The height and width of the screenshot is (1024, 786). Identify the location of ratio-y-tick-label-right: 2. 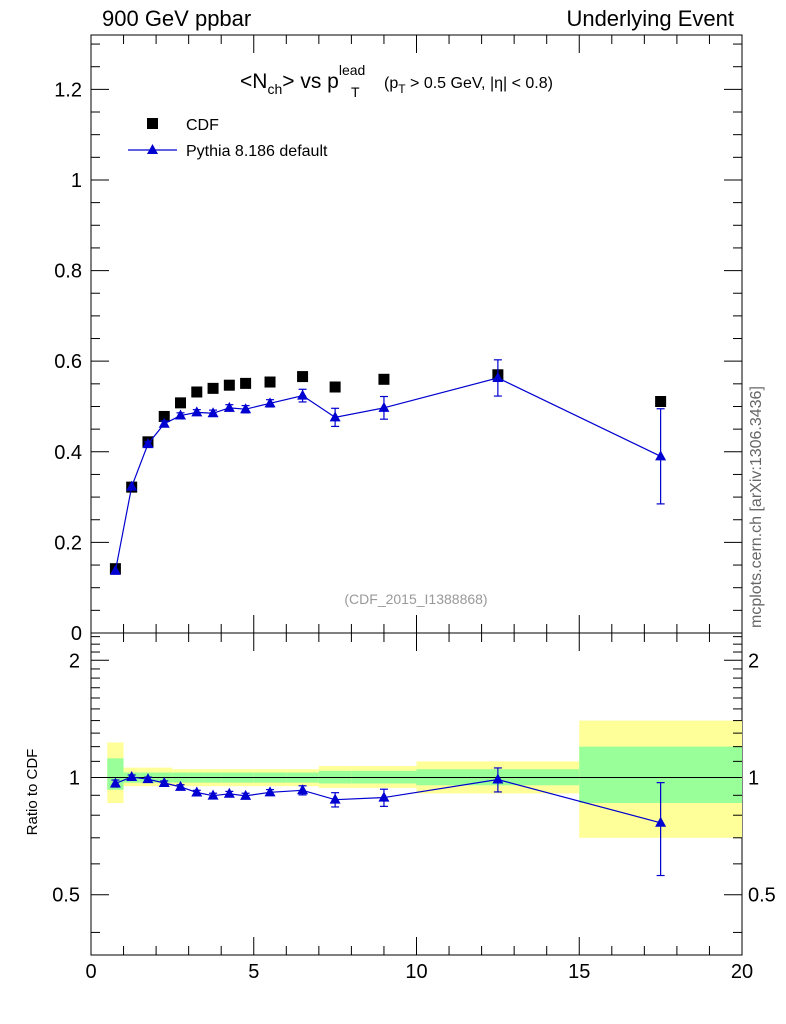
(753, 661).